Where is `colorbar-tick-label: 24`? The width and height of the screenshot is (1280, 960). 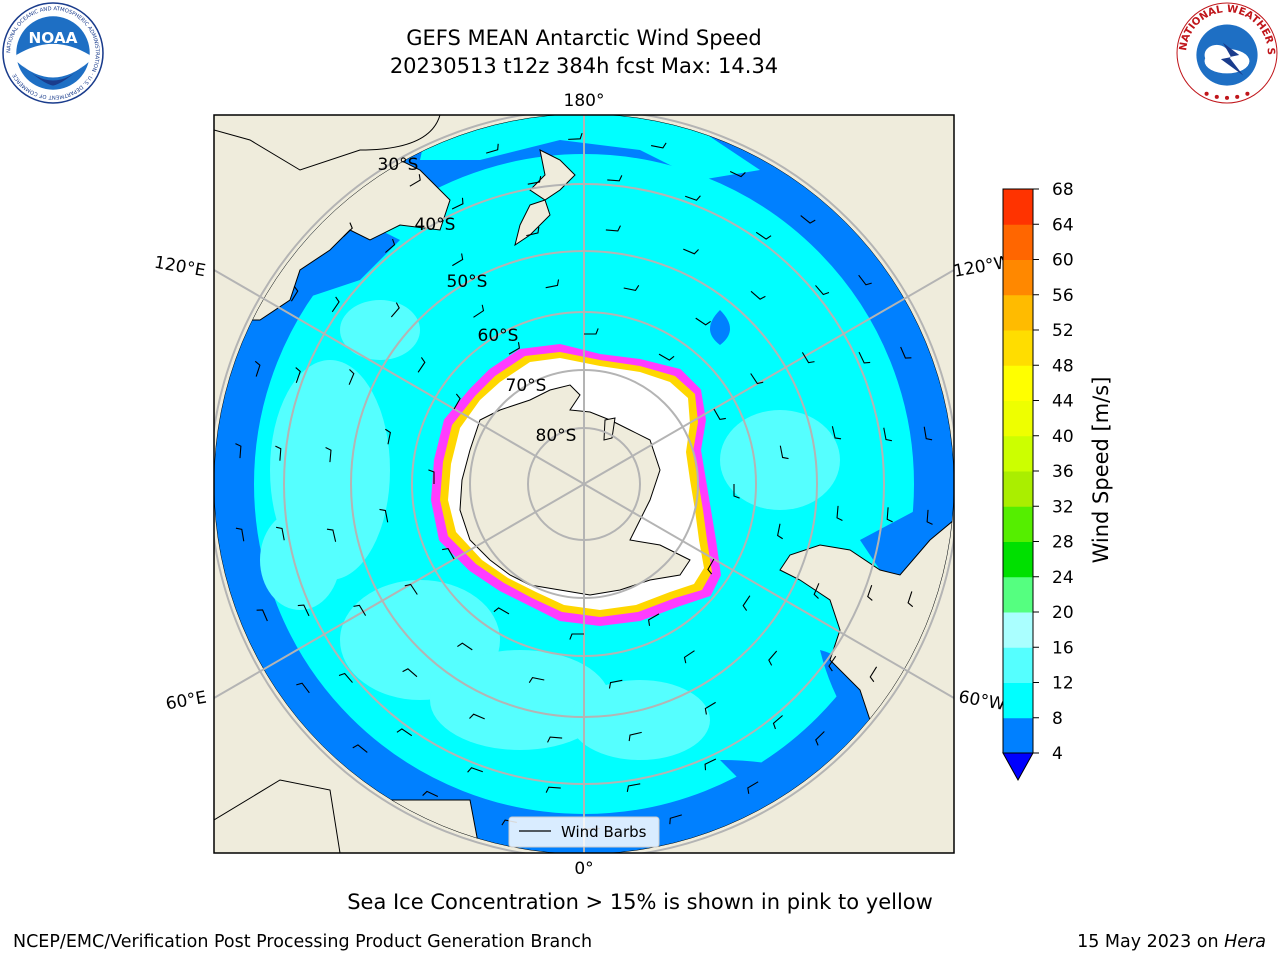 colorbar-tick-label: 24 is located at coordinates (1063, 578).